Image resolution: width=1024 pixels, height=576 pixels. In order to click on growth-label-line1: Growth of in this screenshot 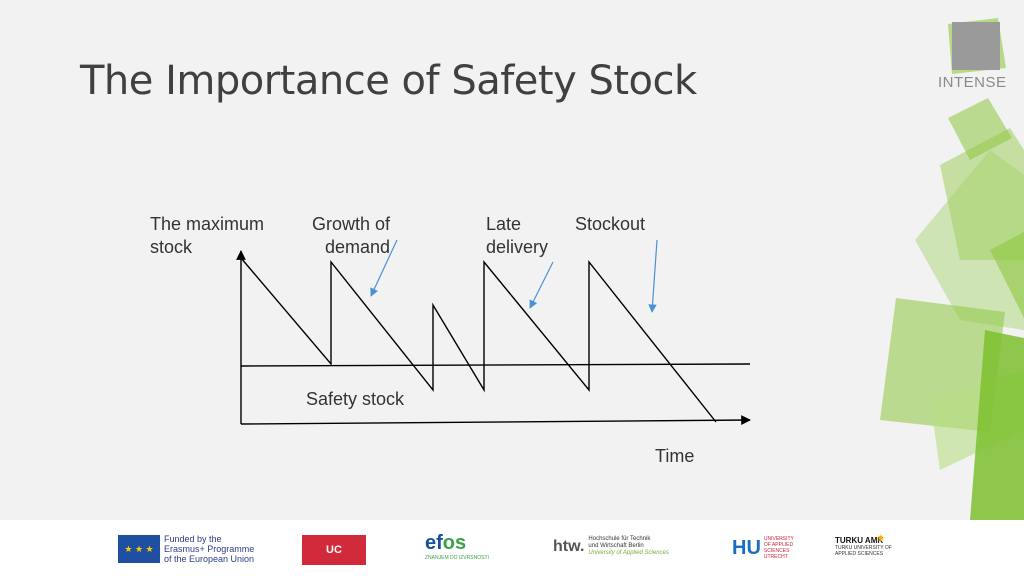, I will do `click(351, 224)`.